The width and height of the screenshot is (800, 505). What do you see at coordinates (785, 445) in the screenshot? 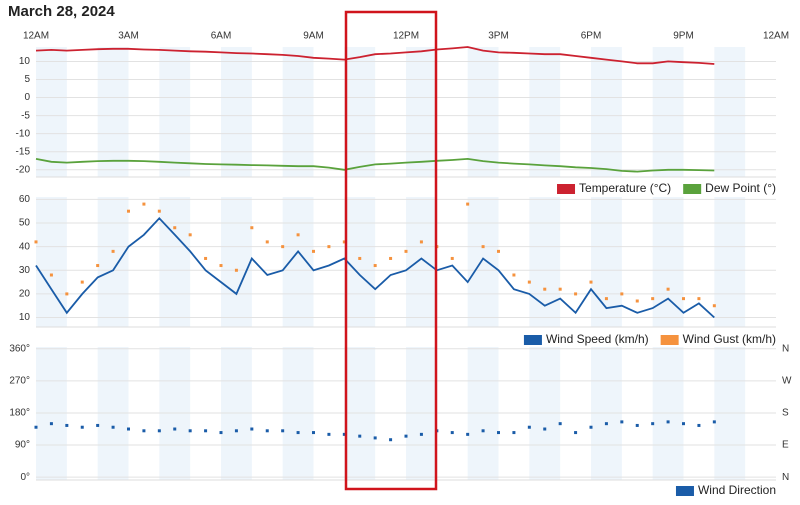
I see `y2-tick-label: E` at bounding box center [785, 445].